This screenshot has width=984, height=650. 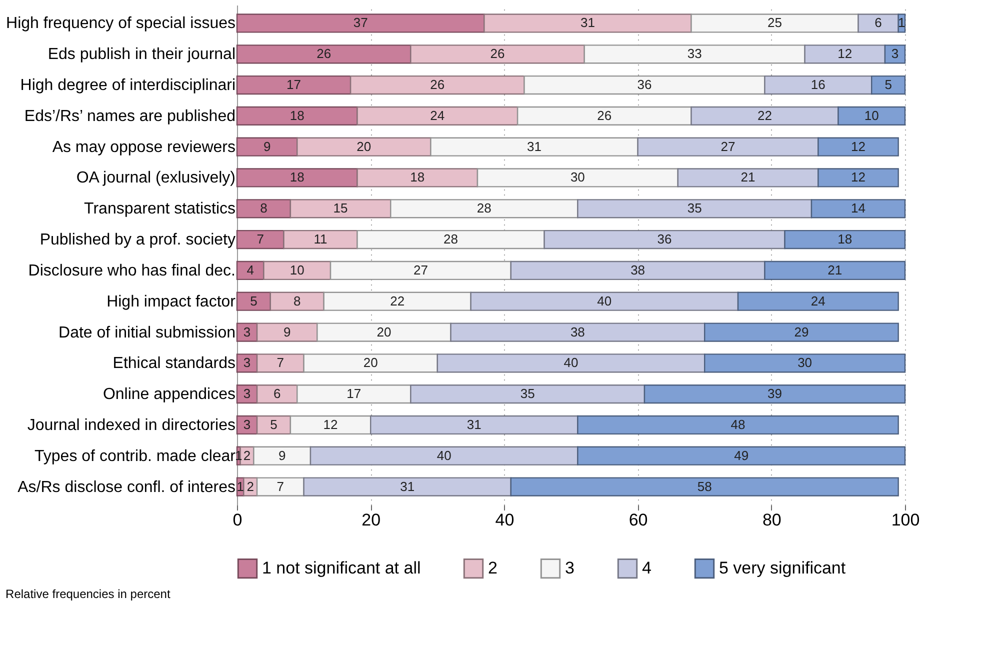 What do you see at coordinates (127, 487) in the screenshot?
I see `y-tick-label: As/Rs disclose confl. of interes` at bounding box center [127, 487].